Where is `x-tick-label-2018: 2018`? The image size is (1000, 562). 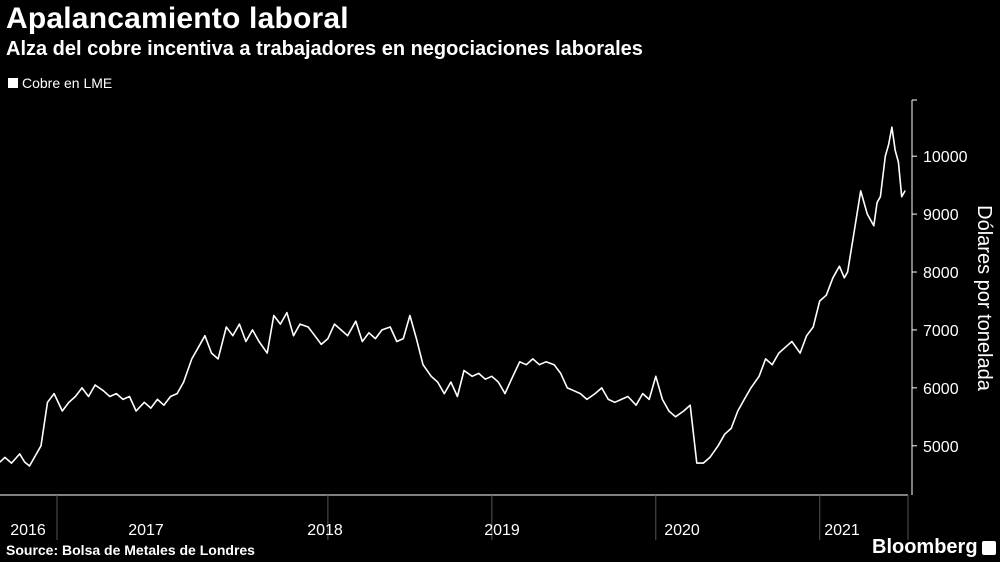
x-tick-label-2018: 2018 is located at coordinates (325, 530).